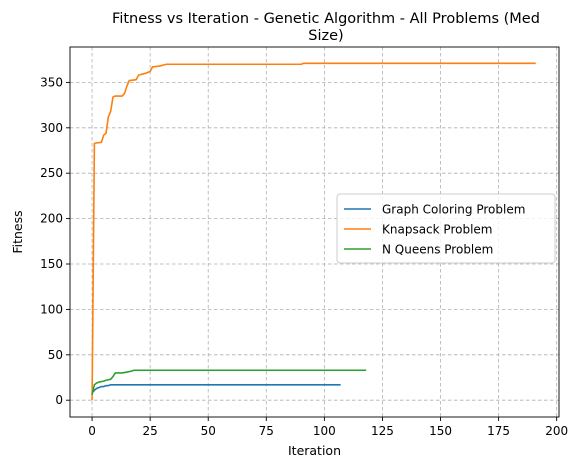 The image size is (583, 468). I want to click on legend-label: Graph Coloring Problem, so click(453, 210).